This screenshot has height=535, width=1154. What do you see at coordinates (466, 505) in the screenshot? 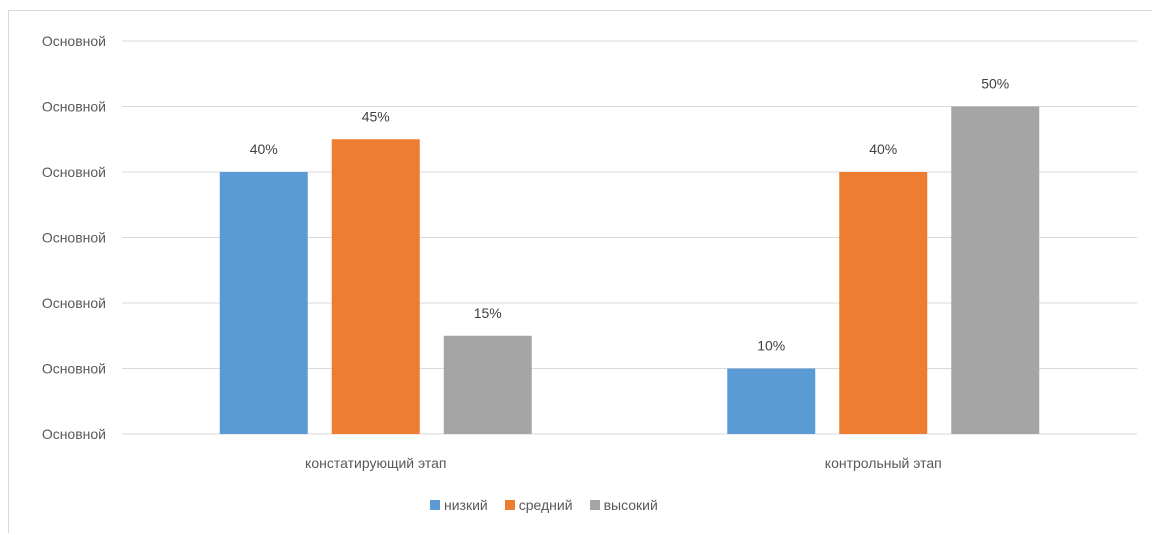
I see `legend-label-low: низкий` at bounding box center [466, 505].